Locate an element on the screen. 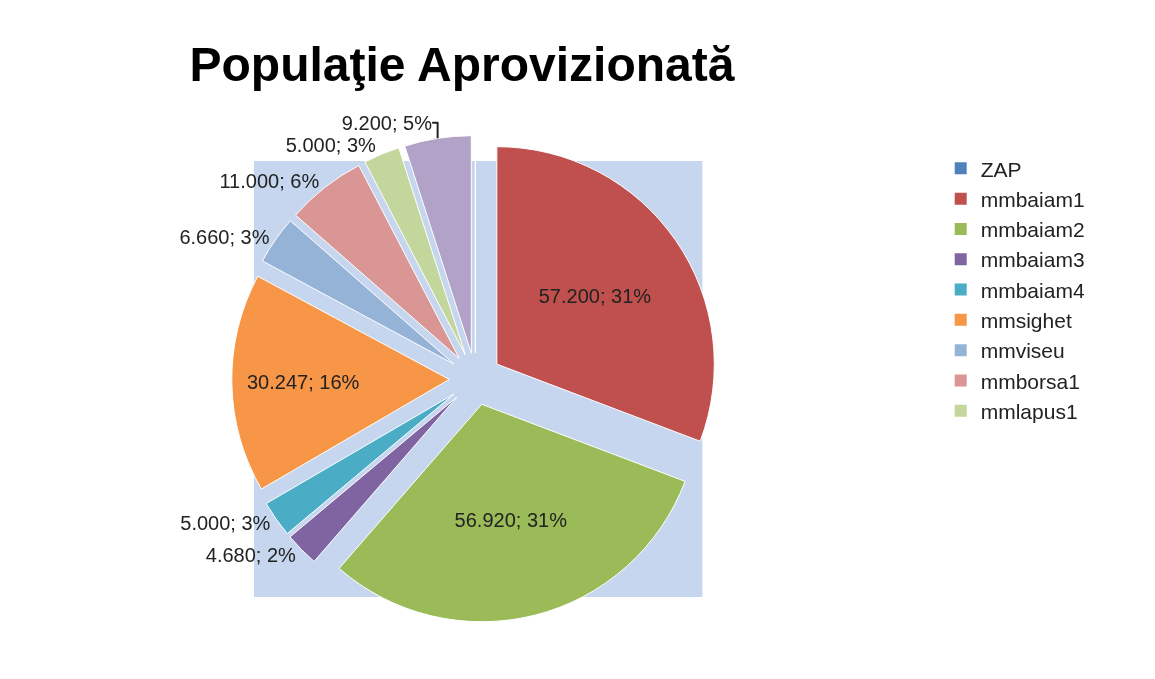 Image resolution: width=1155 pixels, height=679 pixels. data-label: 56.920; 31% is located at coordinates (511, 520).